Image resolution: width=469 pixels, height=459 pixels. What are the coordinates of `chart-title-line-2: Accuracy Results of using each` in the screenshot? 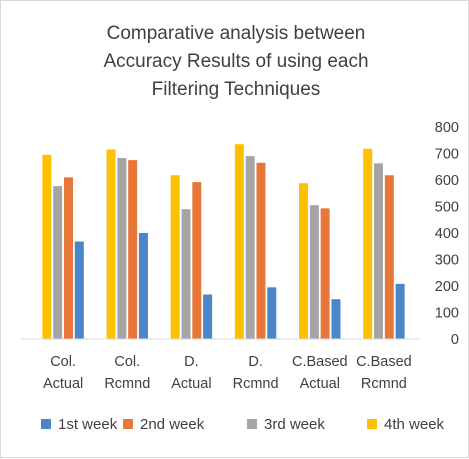 It's located at (235, 61).